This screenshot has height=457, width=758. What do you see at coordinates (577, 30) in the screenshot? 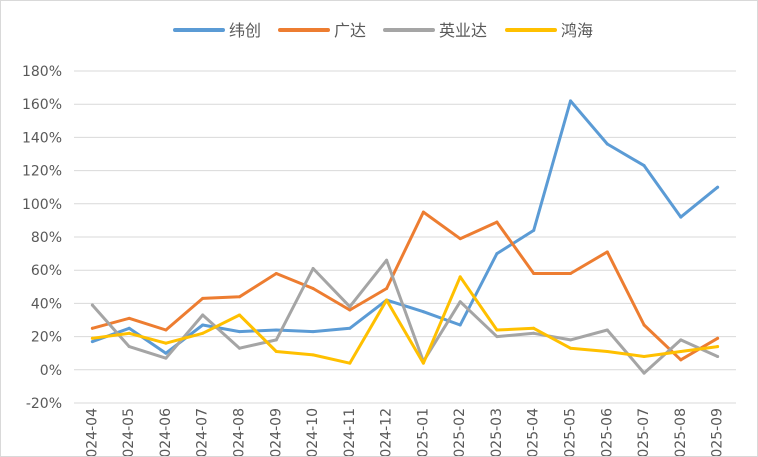
I see `legend-label: 鸿海` at bounding box center [577, 30].